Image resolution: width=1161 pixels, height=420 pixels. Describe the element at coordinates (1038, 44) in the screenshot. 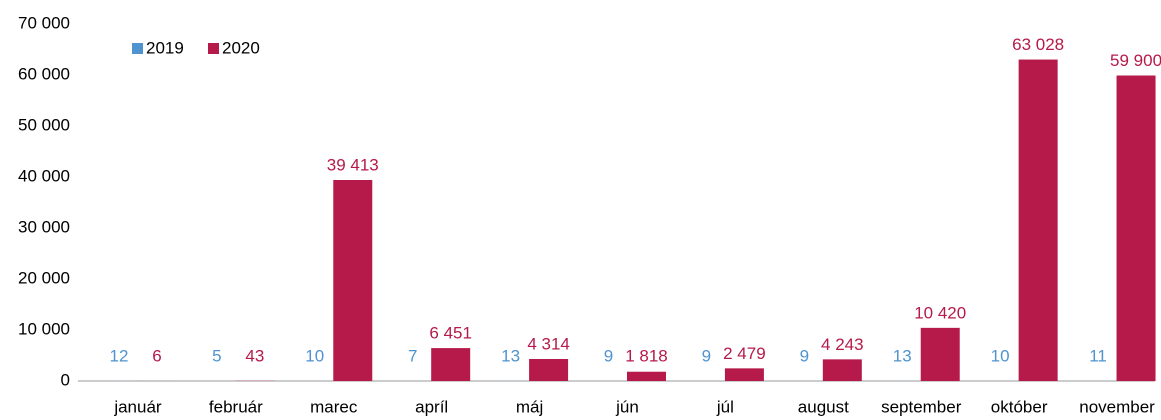

I see `value-label: 63 028` at that location.